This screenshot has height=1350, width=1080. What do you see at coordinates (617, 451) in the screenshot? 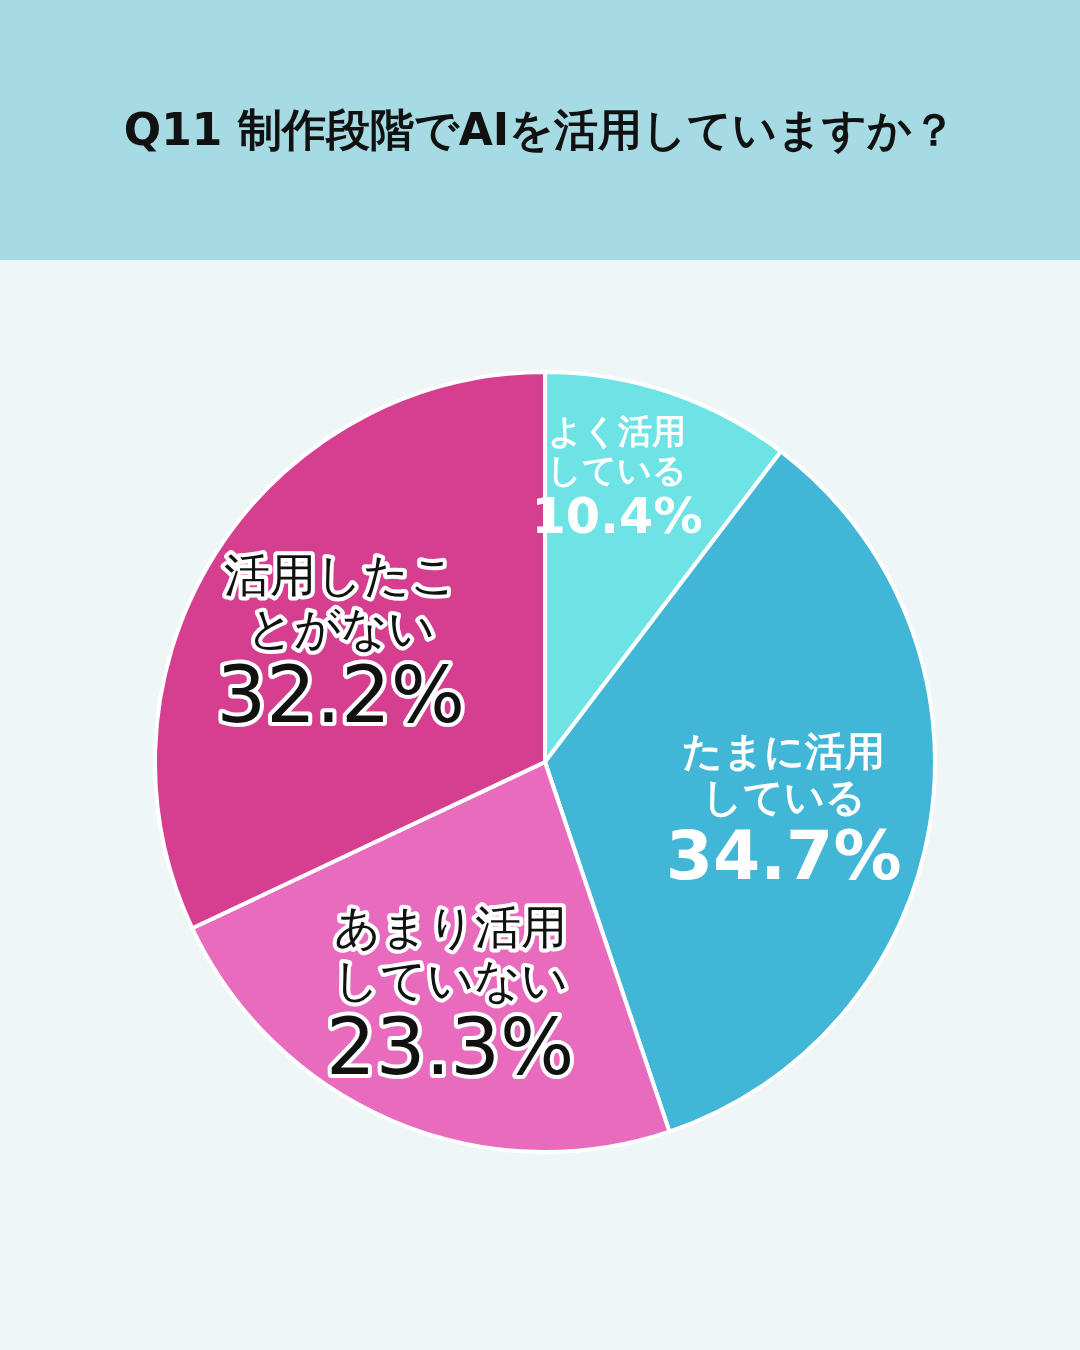
I see `slice-label: よく活用している` at bounding box center [617, 451].